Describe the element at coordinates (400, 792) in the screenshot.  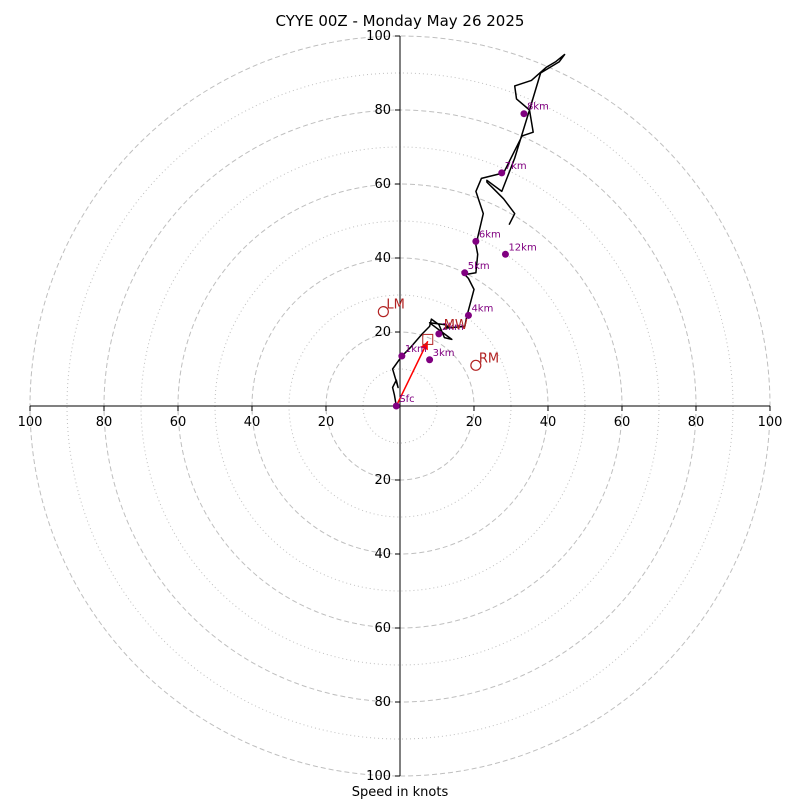
I see `x-axis-label: Speed in knots` at that location.